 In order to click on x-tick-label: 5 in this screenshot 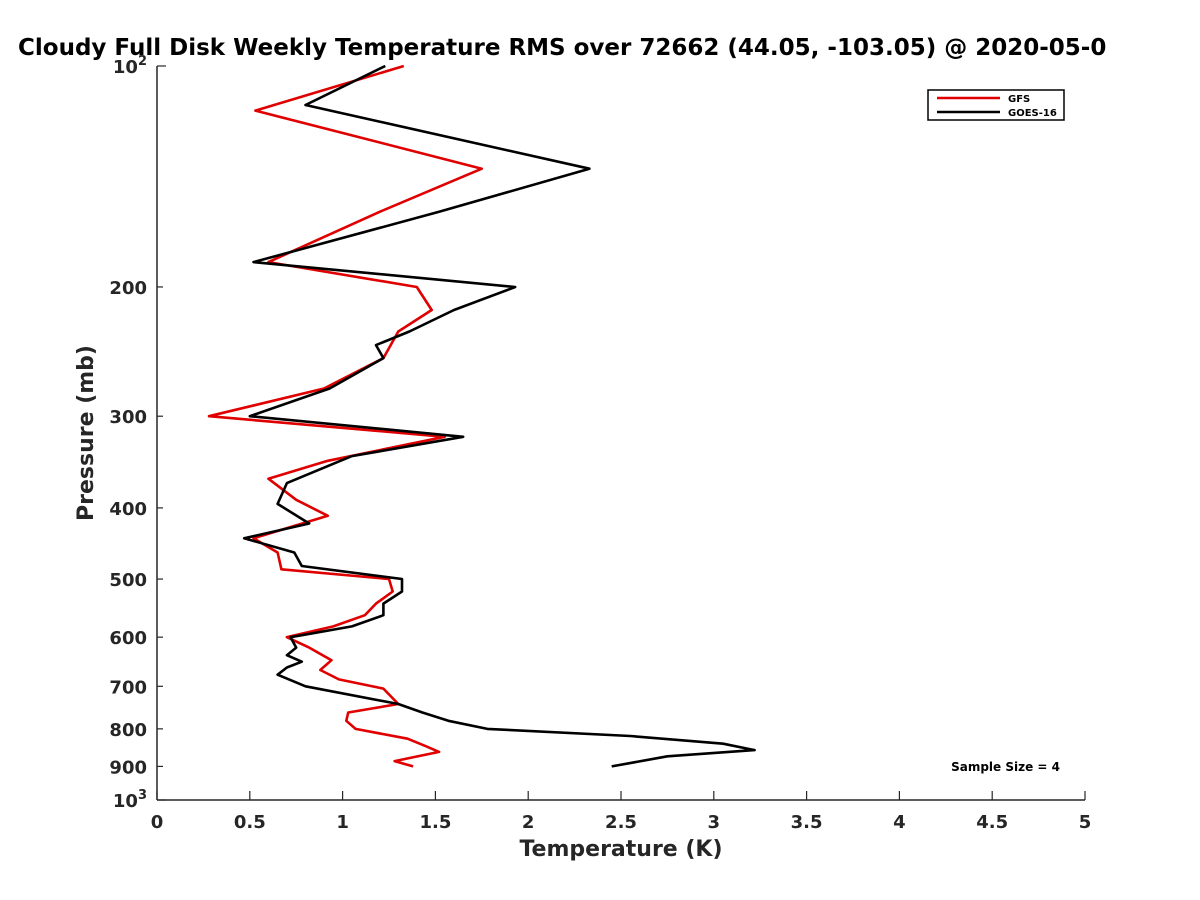, I will do `click(1085, 822)`.